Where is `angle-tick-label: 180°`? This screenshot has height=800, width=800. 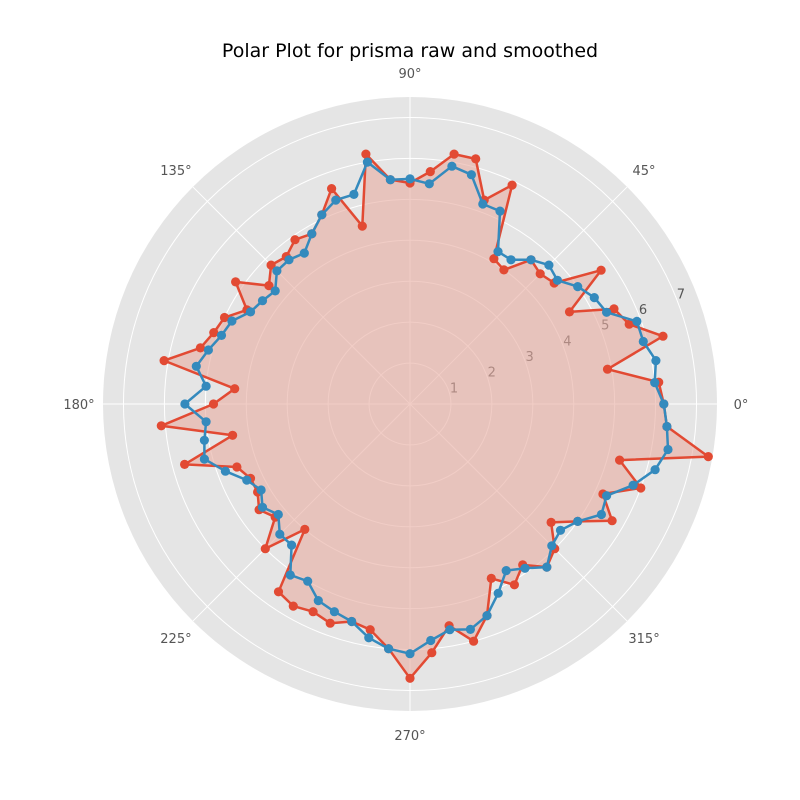
angle-tick-label: 180° is located at coordinates (78, 405).